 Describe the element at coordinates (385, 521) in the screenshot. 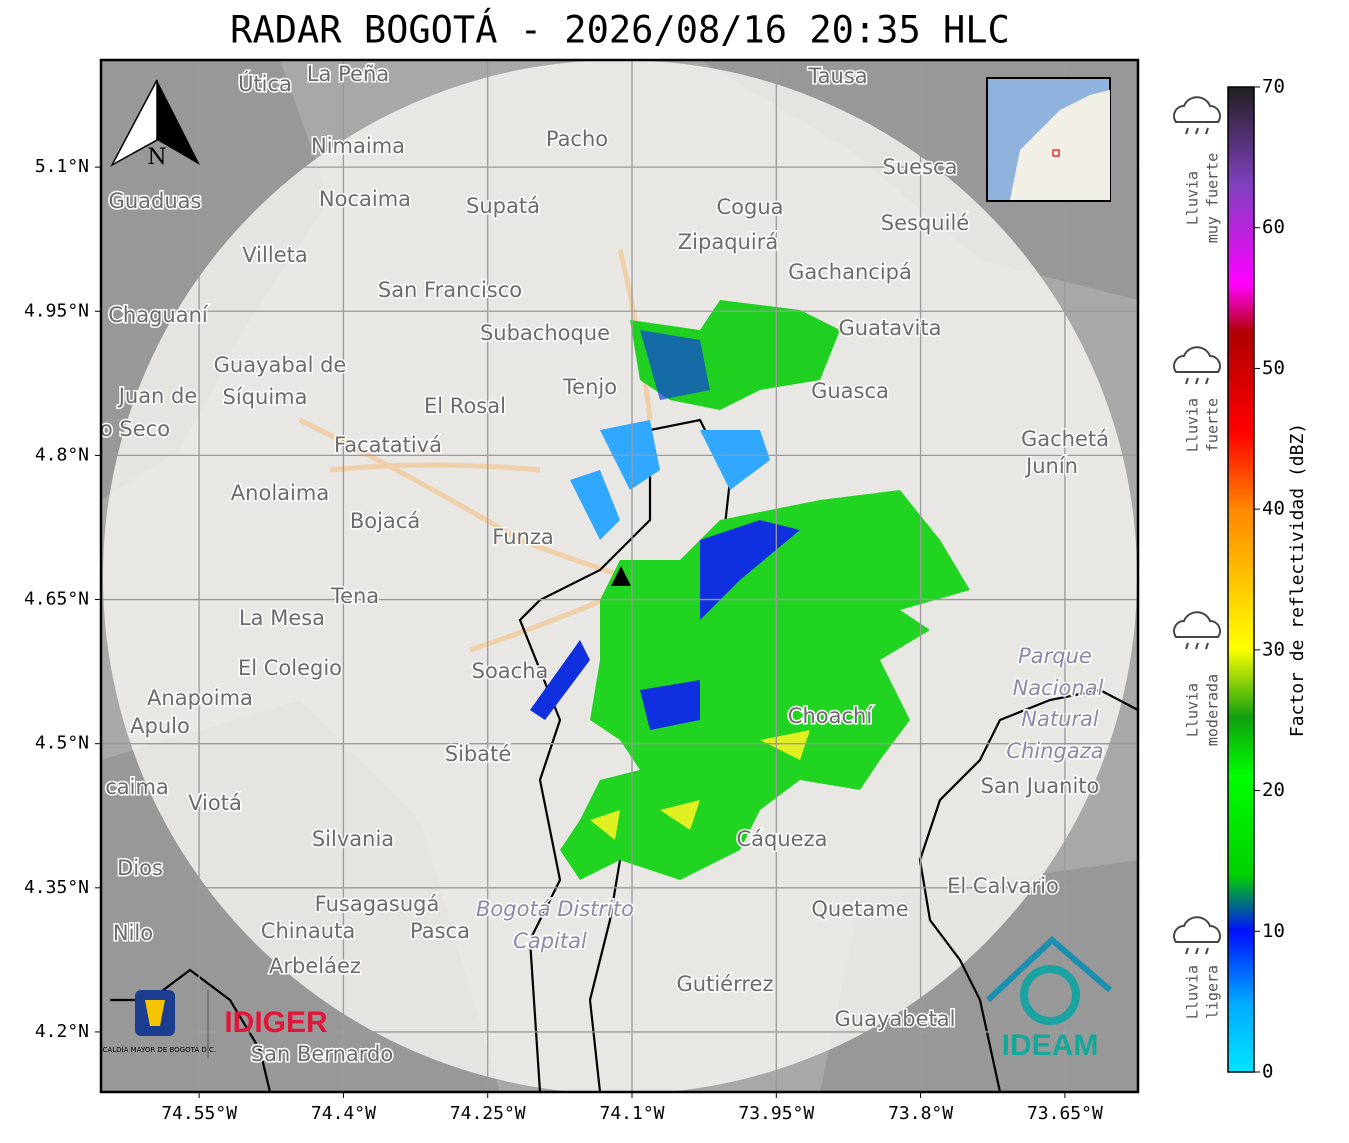

I see `place-label: Bojacá` at that location.